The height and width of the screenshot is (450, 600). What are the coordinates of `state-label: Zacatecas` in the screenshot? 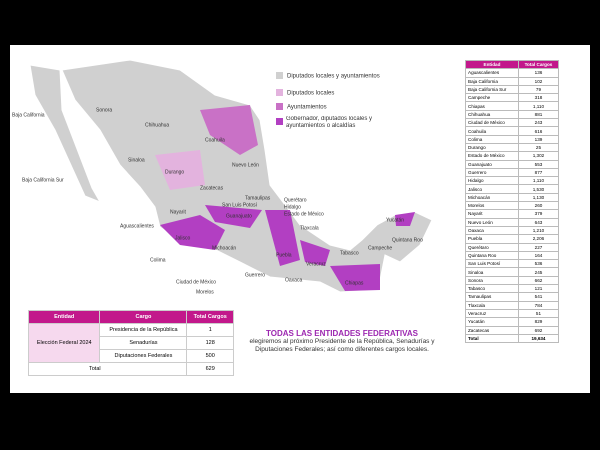 It's located at (212, 188).